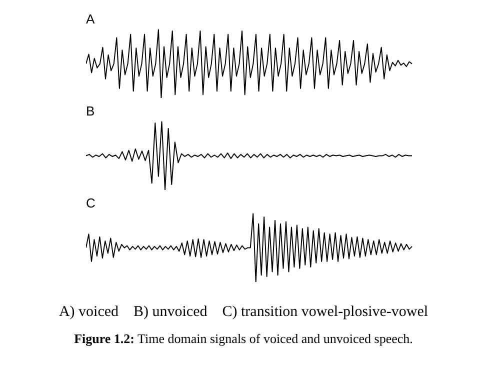 This screenshot has height=366, width=487. Describe the element at coordinates (91, 202) in the screenshot. I see `chart-title: C` at that location.